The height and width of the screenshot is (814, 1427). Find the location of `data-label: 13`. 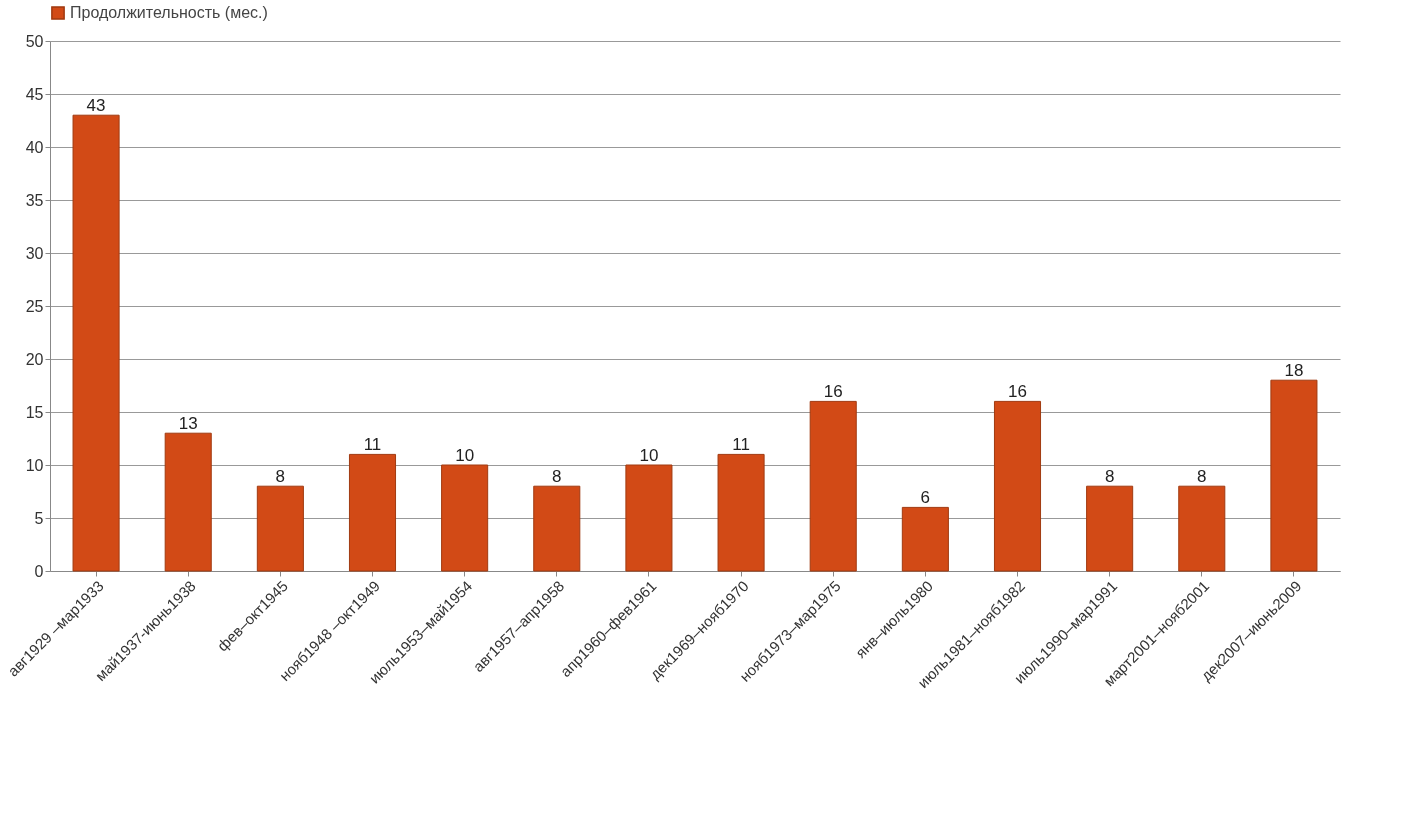

data-label: 13 is located at coordinates (188, 424).